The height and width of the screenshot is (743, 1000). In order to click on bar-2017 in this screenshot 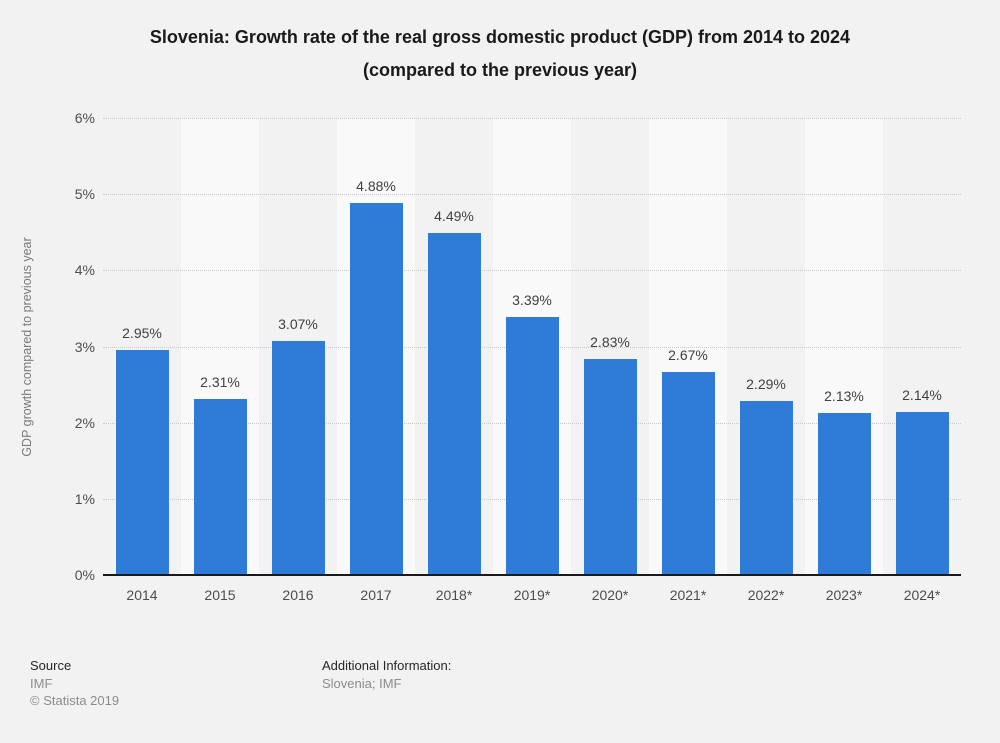, I will do `click(376, 389)`.